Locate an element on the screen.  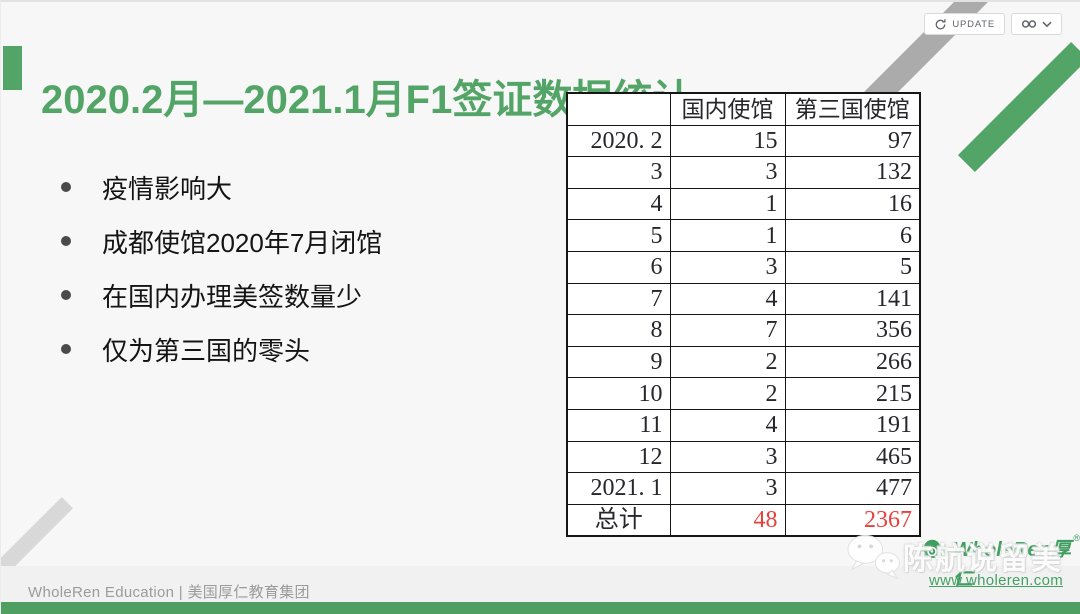
share-link-button is located at coordinates (1036, 24).